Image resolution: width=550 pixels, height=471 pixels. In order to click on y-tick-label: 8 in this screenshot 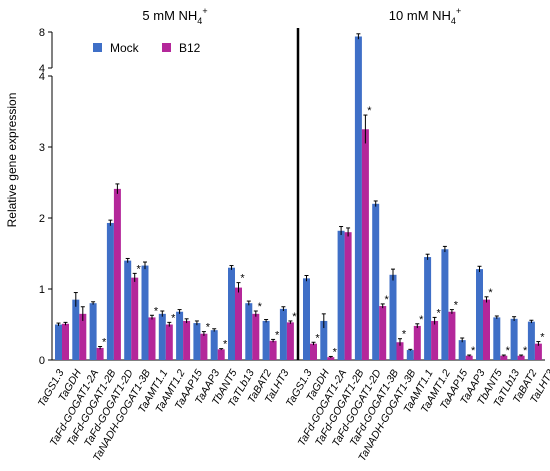, I will do `click(42, 33)`.